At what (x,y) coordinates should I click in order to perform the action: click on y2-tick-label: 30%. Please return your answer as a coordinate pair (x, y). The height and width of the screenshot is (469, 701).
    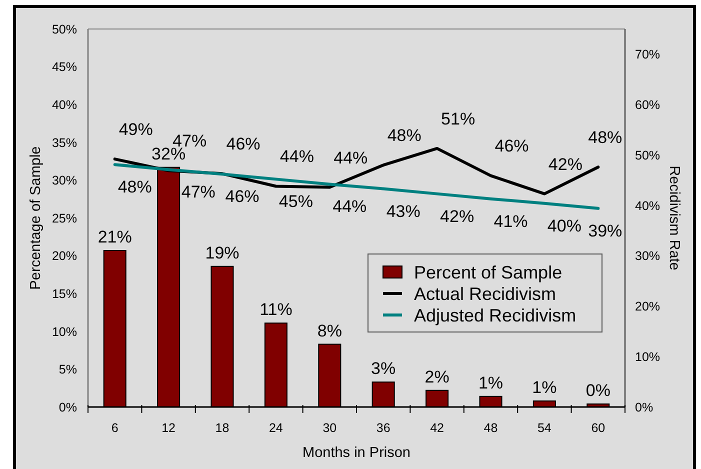
    Looking at the image, I should click on (647, 256).